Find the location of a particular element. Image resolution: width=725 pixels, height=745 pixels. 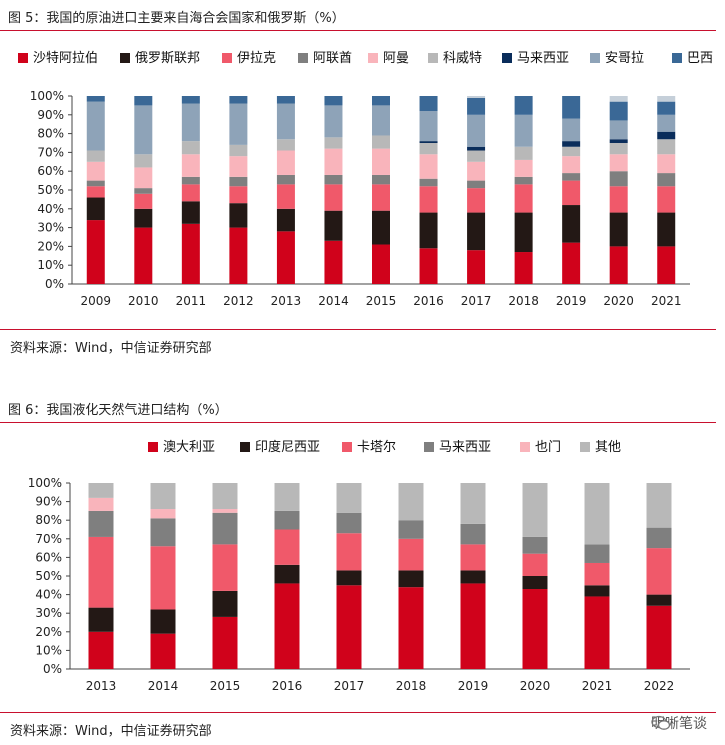

y-tick-label: 100% is located at coordinates (45, 483).